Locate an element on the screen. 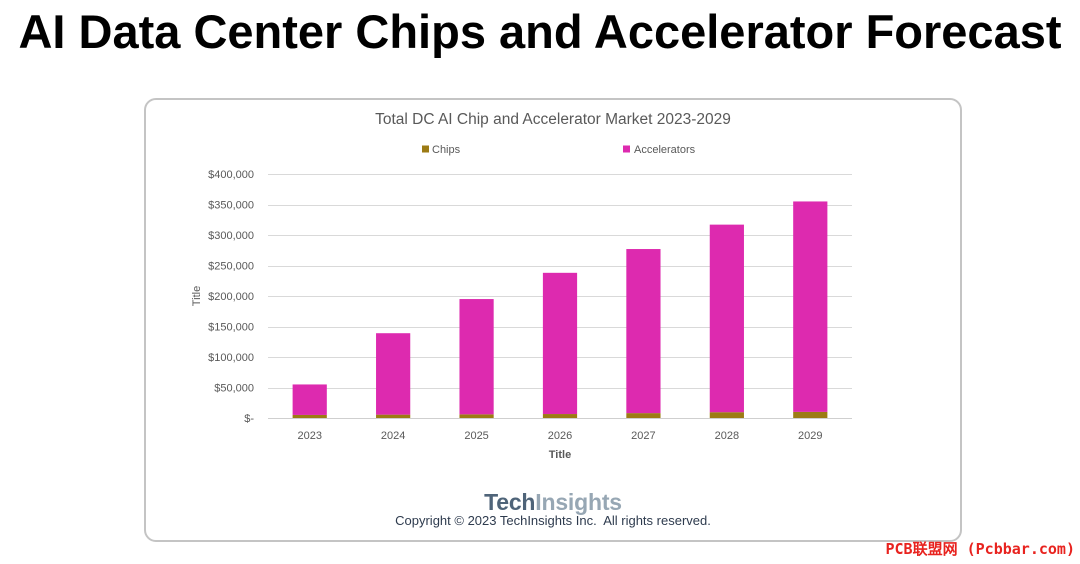  bar-chips-2025 is located at coordinates (476, 416).